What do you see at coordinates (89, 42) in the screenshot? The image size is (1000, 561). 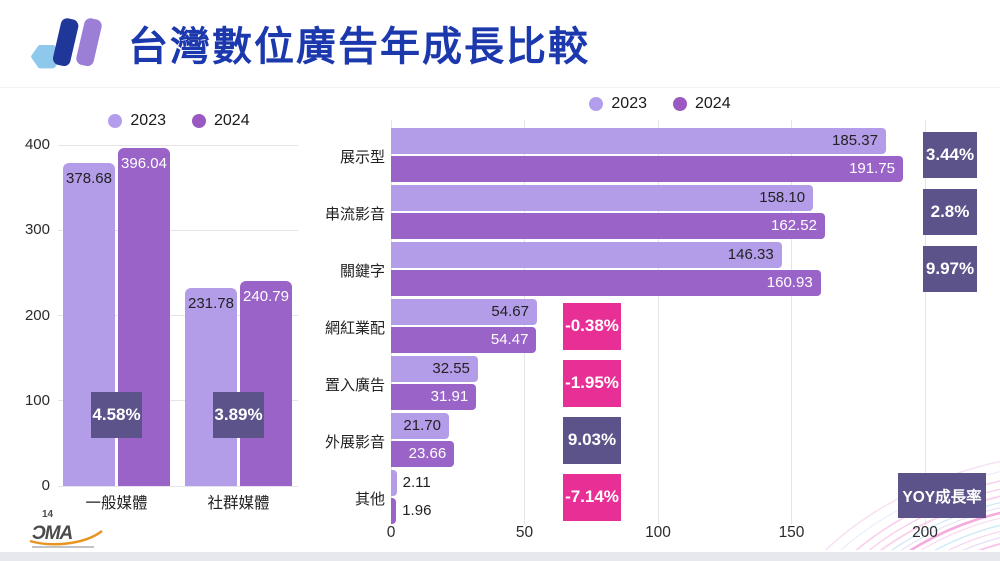 I see `logo-bar-purple` at bounding box center [89, 42].